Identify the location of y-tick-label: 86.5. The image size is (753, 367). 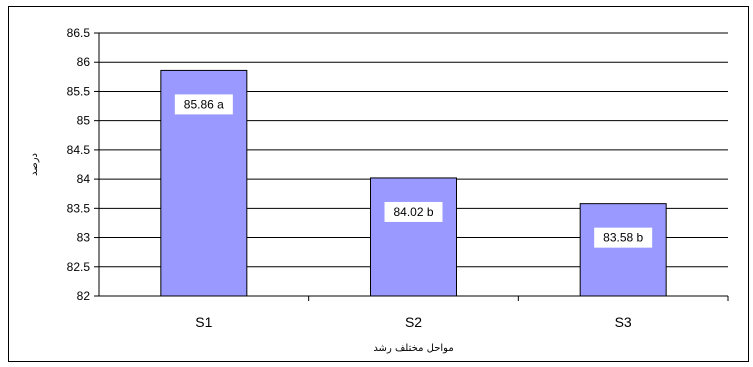
(79, 33).